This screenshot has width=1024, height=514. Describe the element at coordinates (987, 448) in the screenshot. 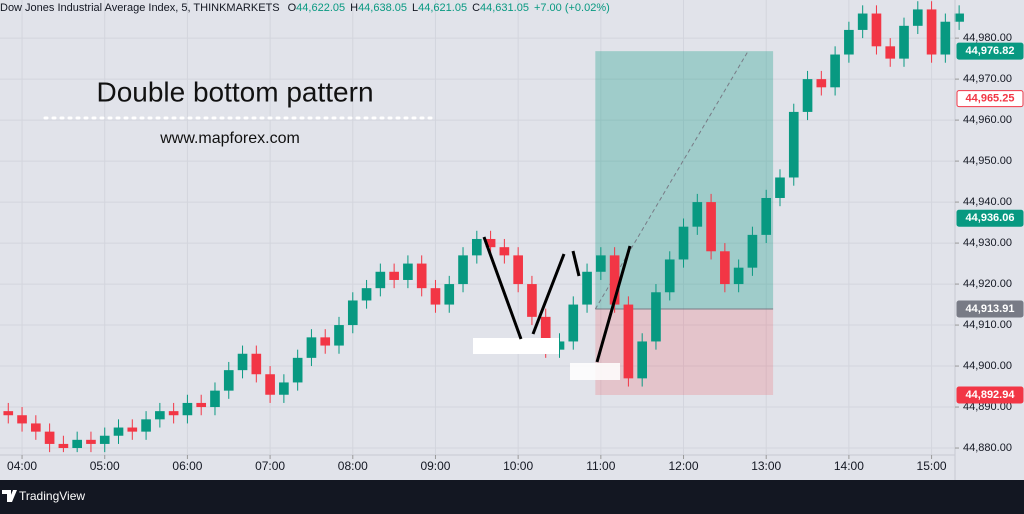

I see `y-tick-label: 44,880.00` at that location.